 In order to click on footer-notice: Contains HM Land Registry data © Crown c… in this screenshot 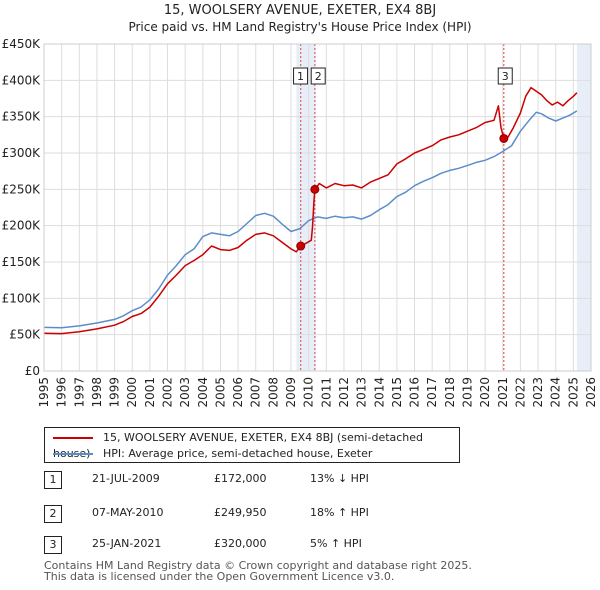, I will do `click(258, 571)`.